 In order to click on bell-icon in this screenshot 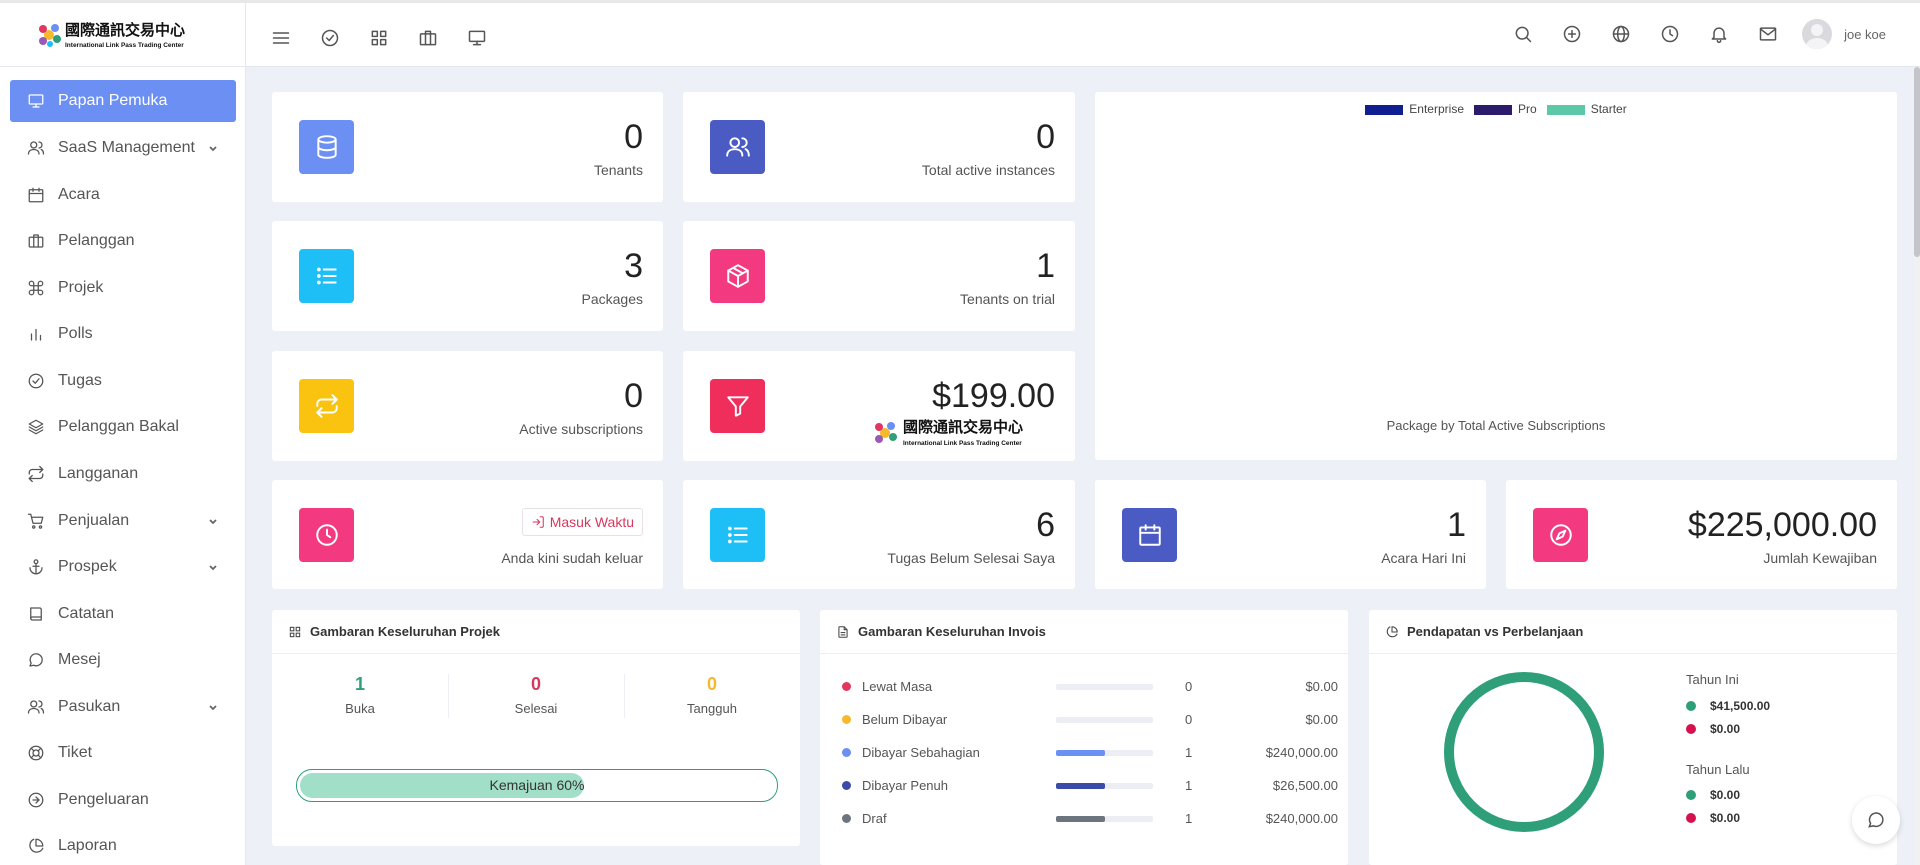, I will do `click(1718, 34)`.